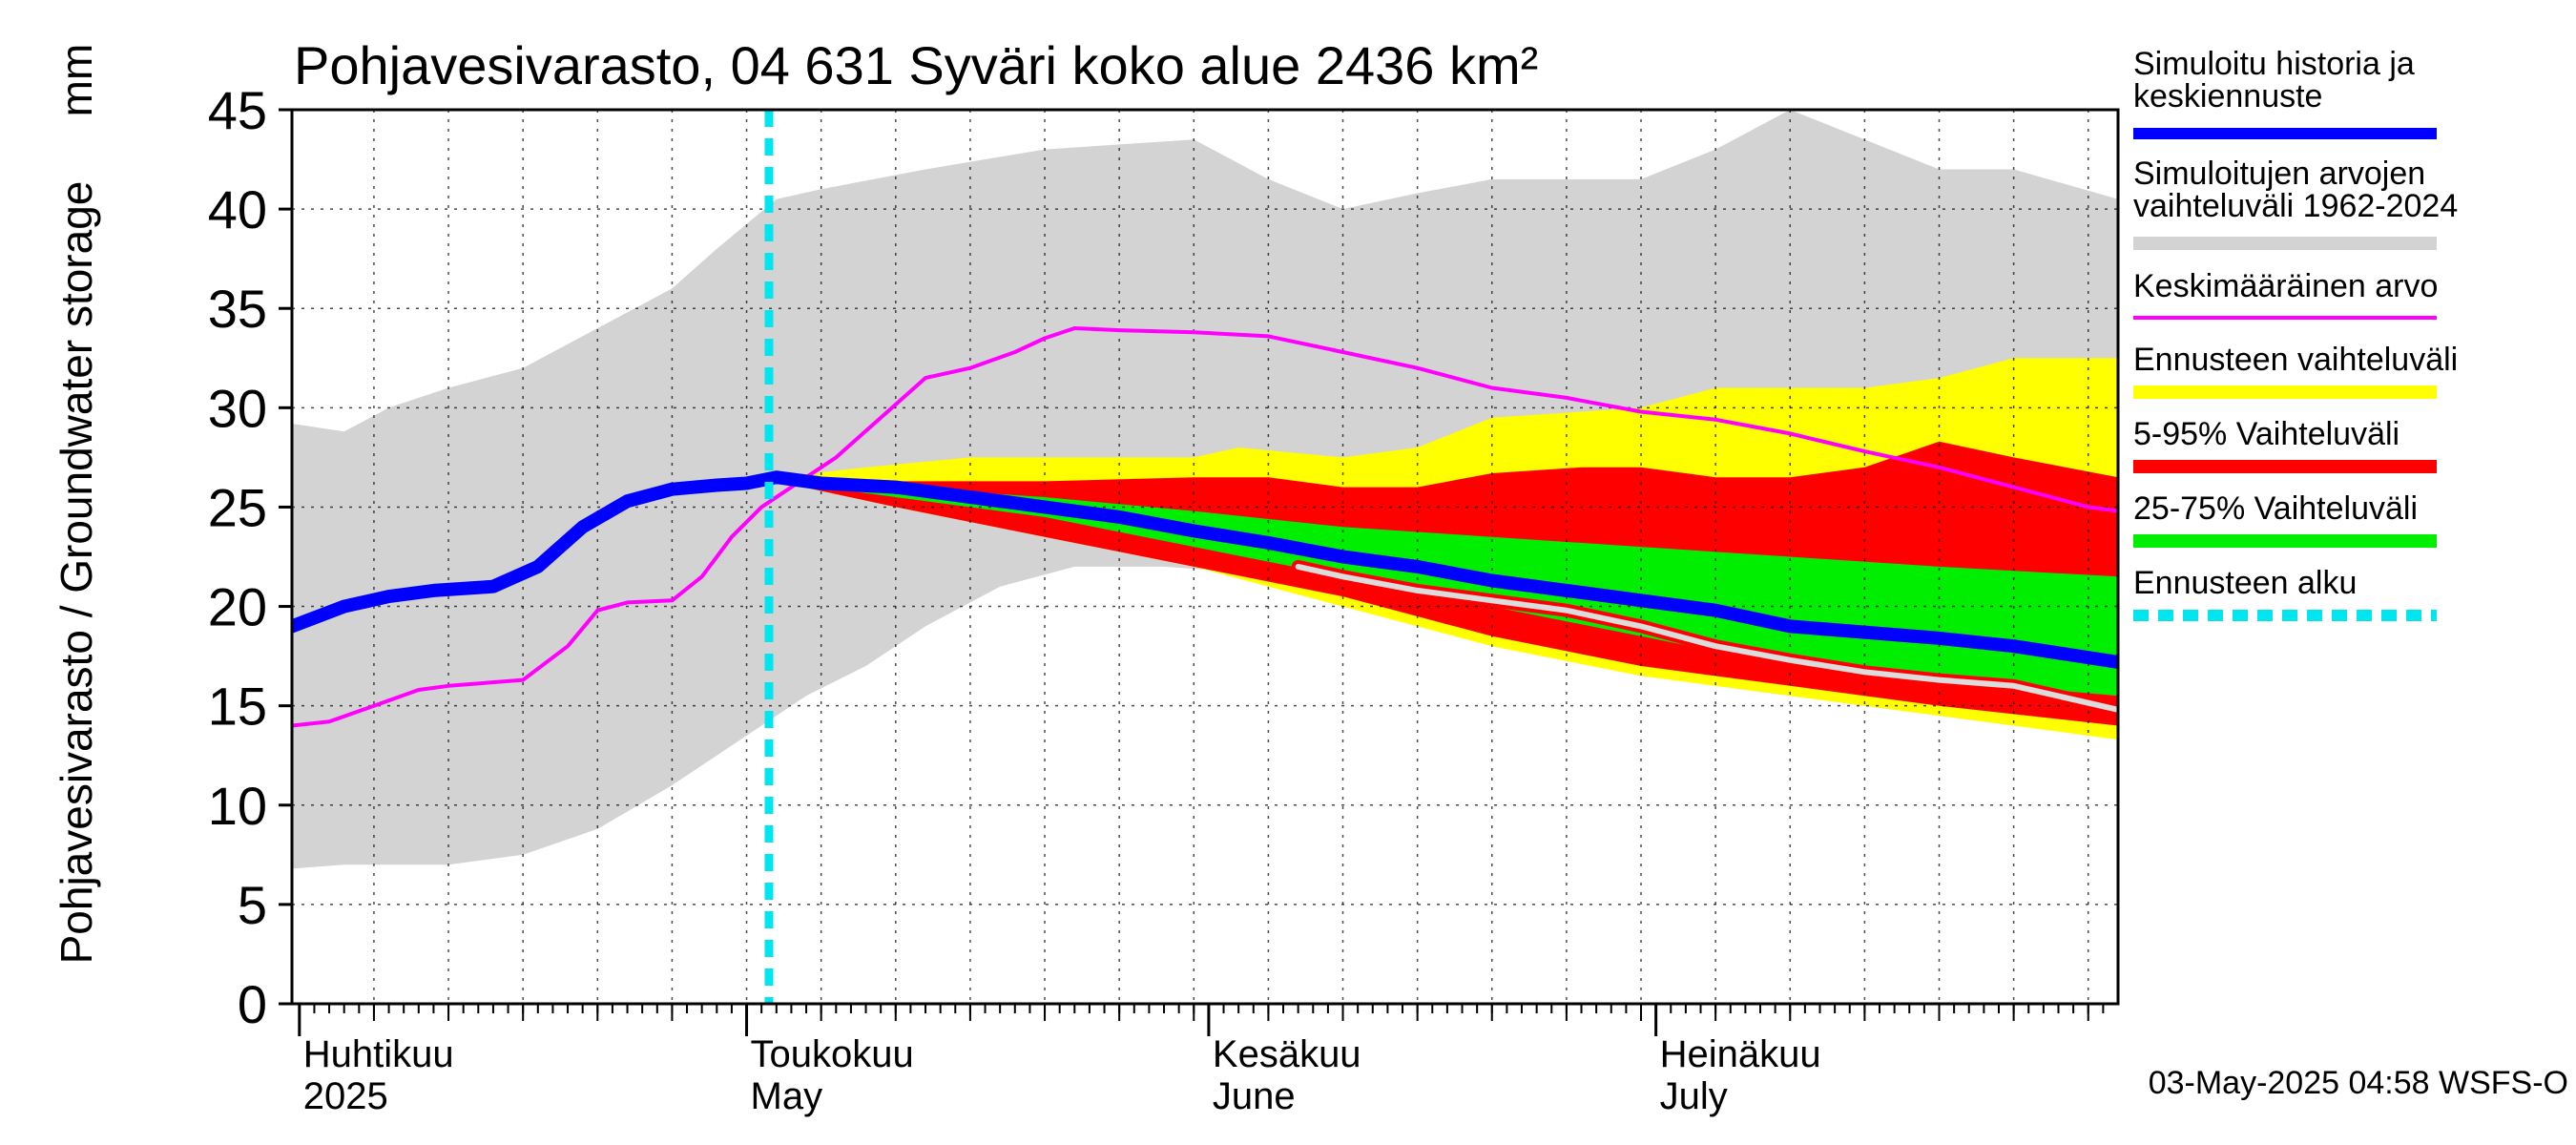 This screenshot has height=1145, width=2576. Describe the element at coordinates (378, 1054) in the screenshot. I see `x-month-label: Huhtikuu` at that location.